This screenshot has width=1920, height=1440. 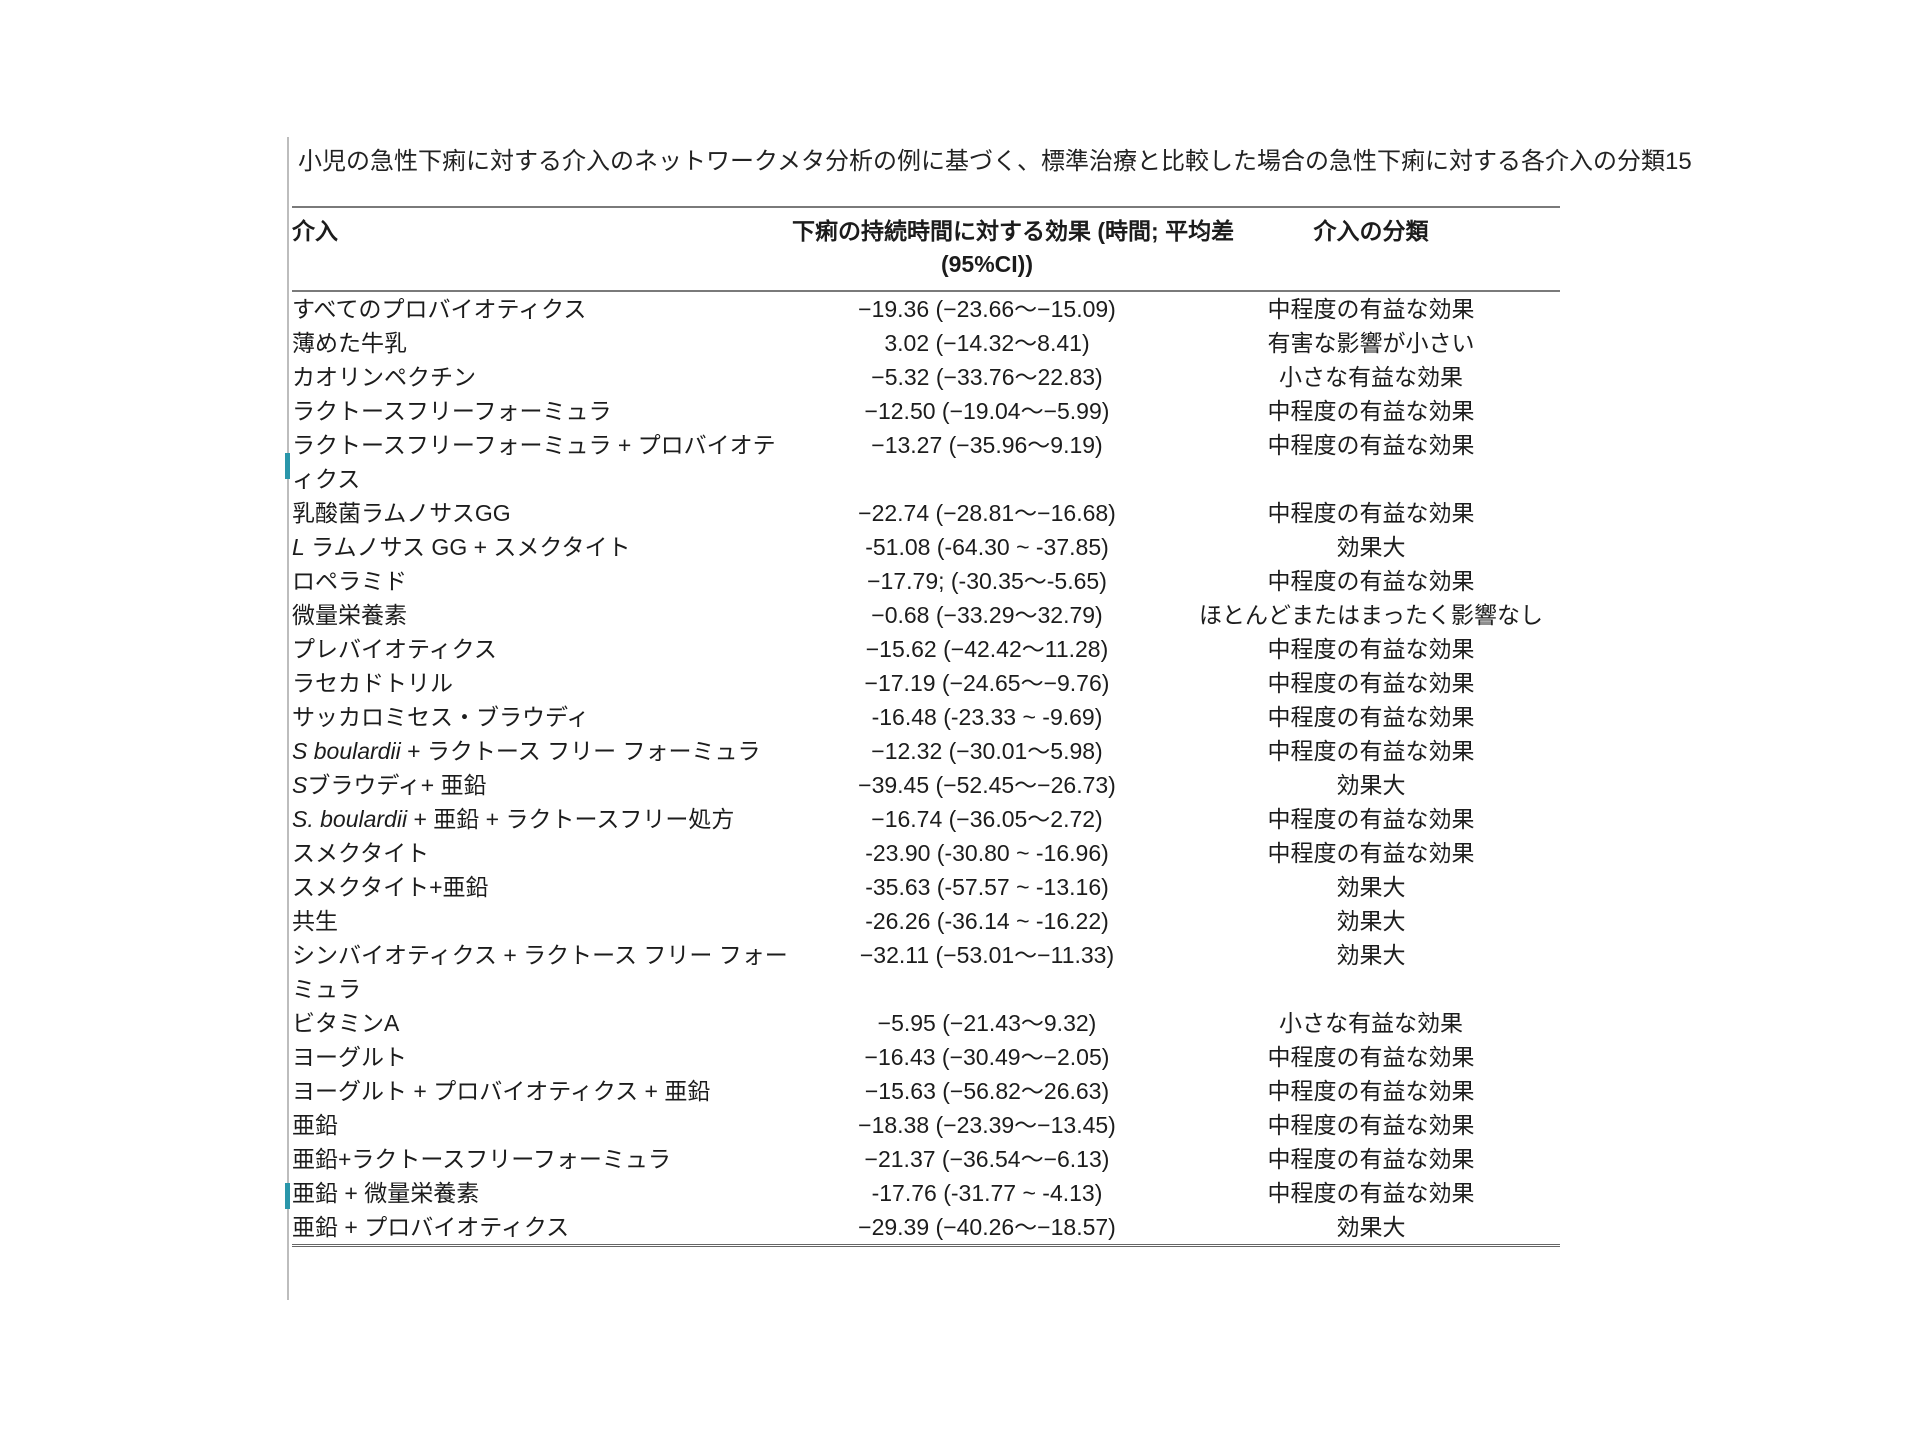 What do you see at coordinates (580, 751) in the screenshot?
I see `intervention-label: + ラクトース フリー フォーミュラ` at bounding box center [580, 751].